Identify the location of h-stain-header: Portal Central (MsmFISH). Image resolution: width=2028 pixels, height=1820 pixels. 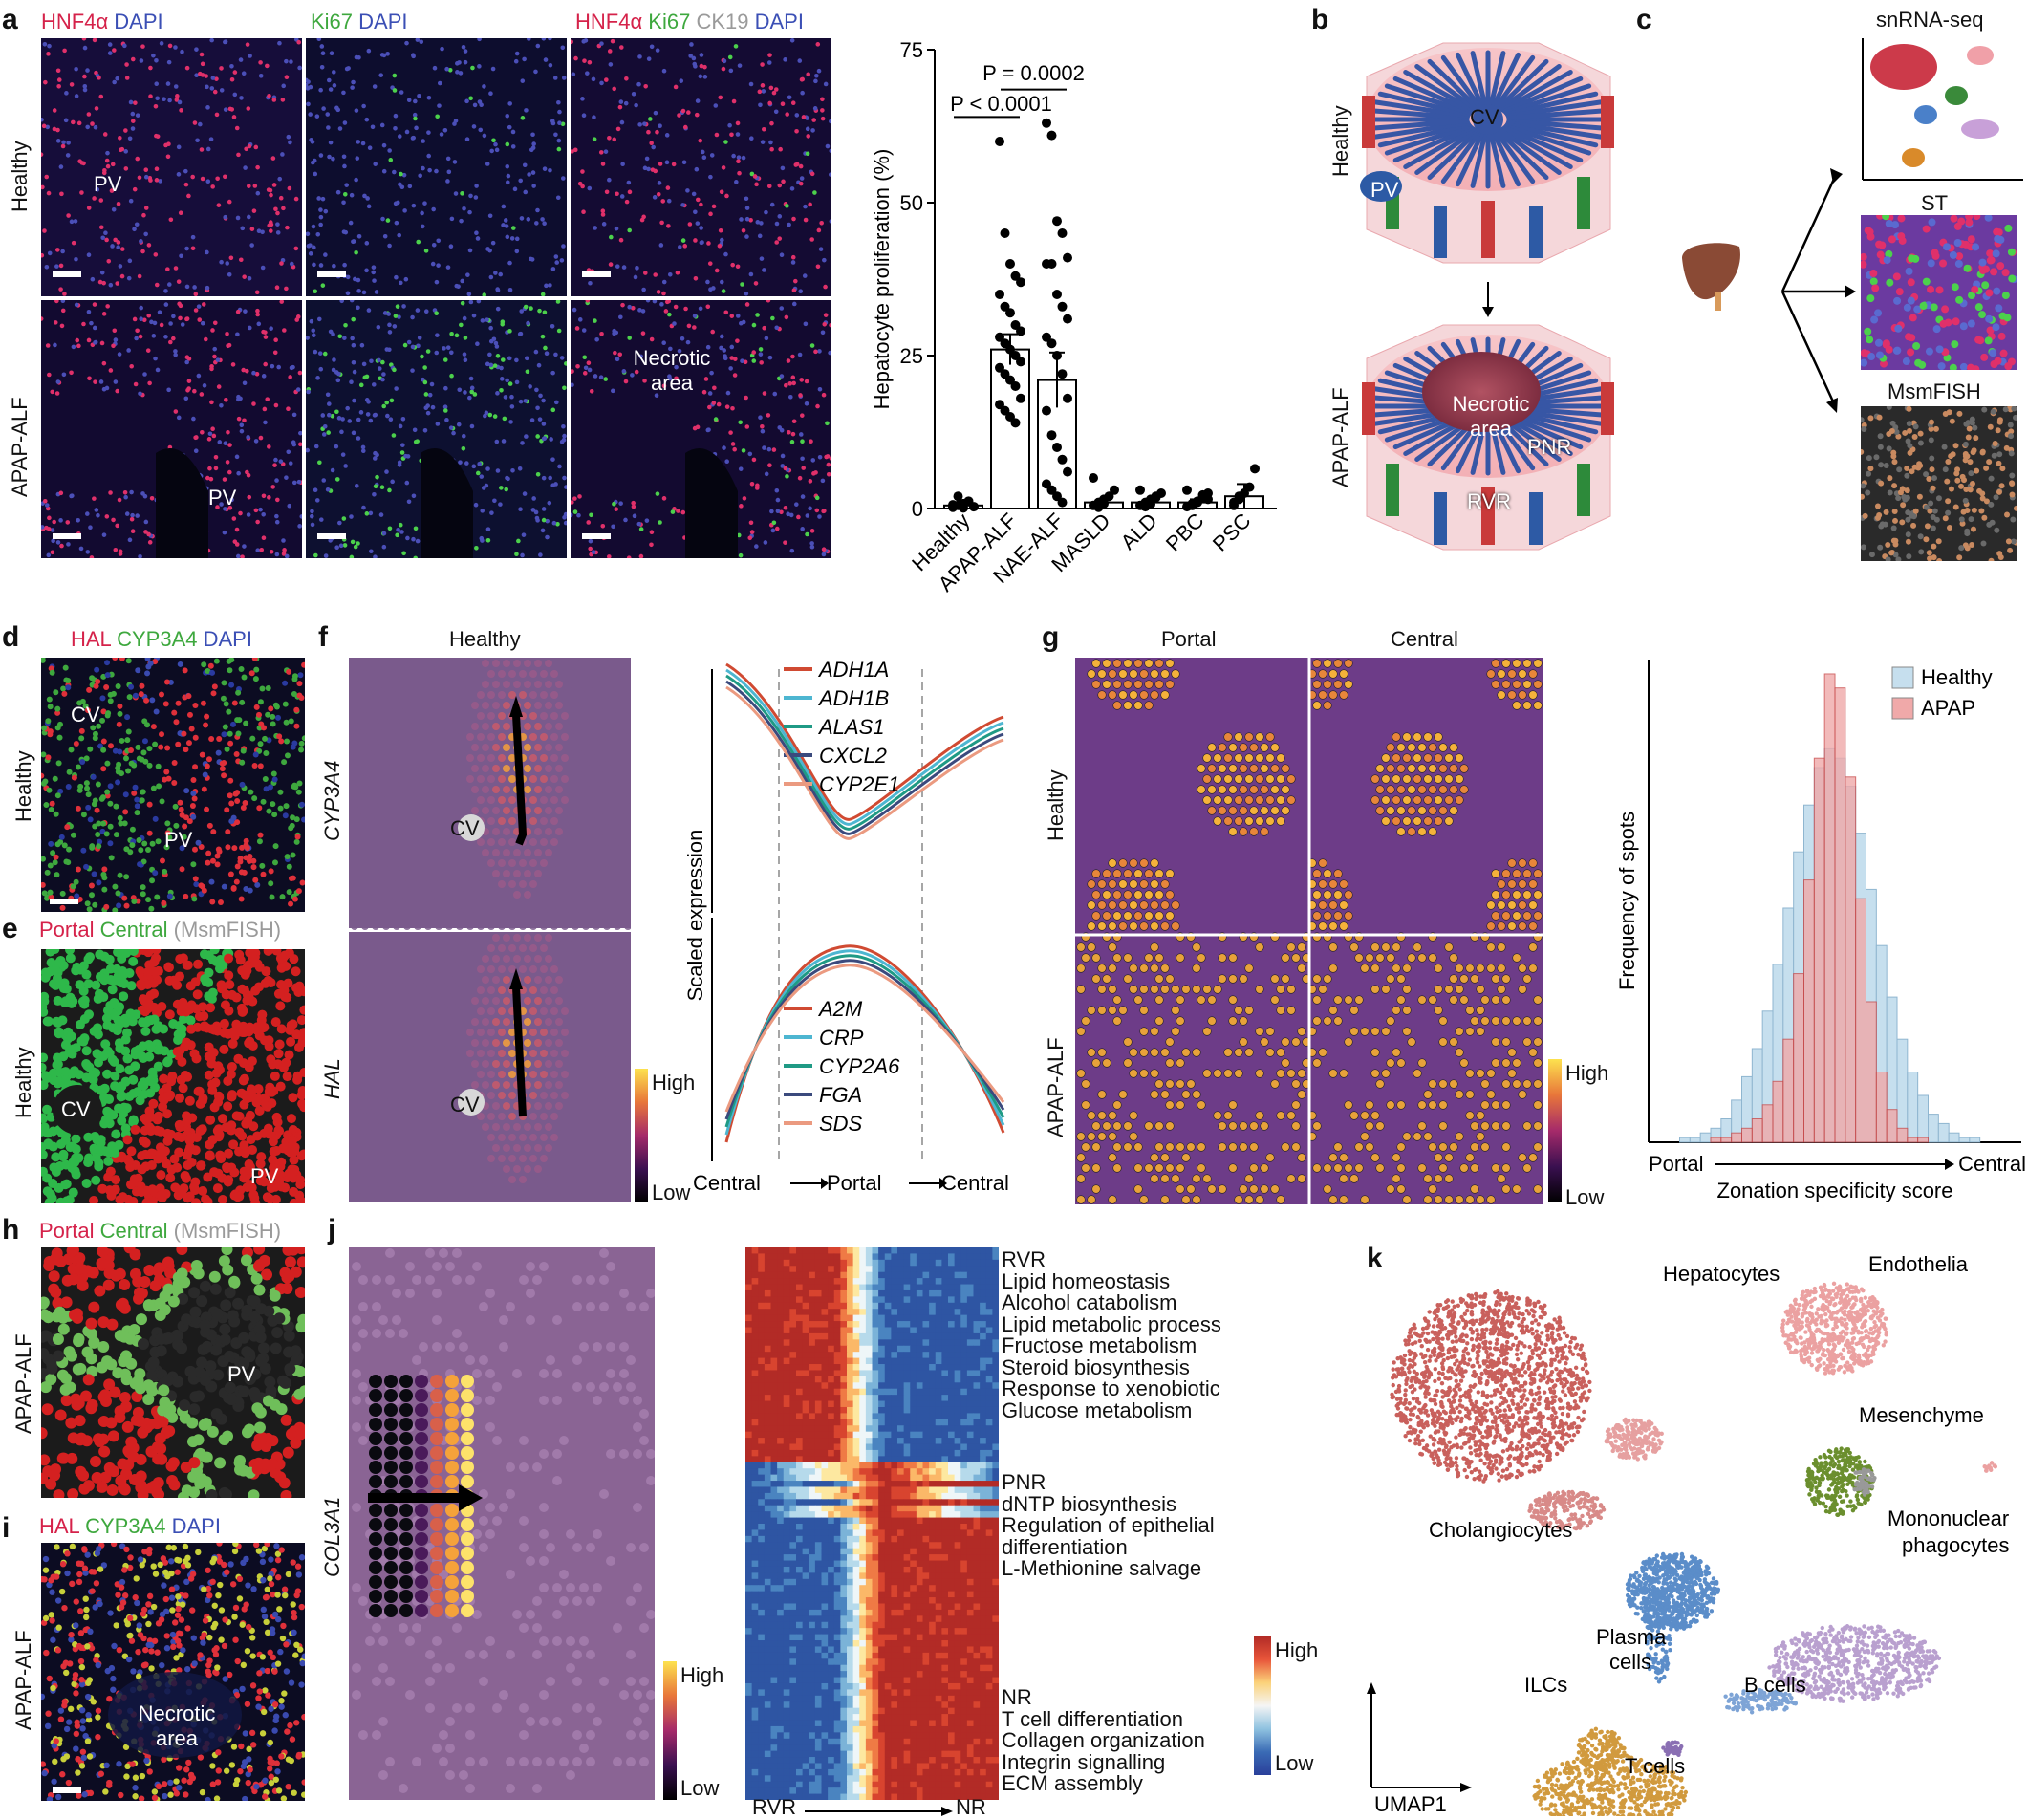
(160, 1232).